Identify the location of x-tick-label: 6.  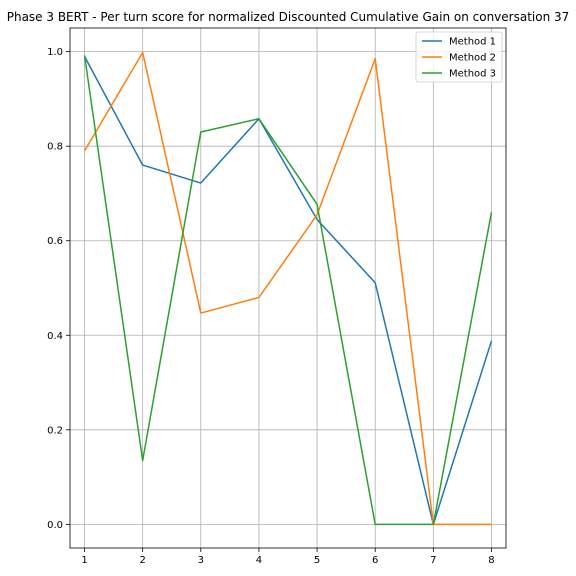
(375, 560).